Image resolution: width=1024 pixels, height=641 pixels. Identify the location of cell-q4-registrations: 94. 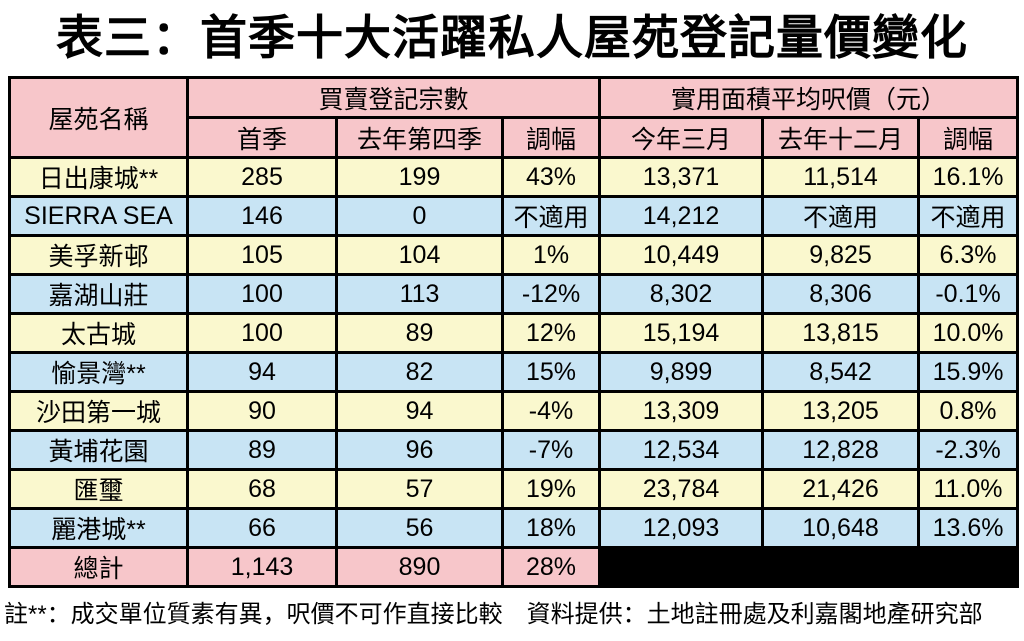
(419, 411).